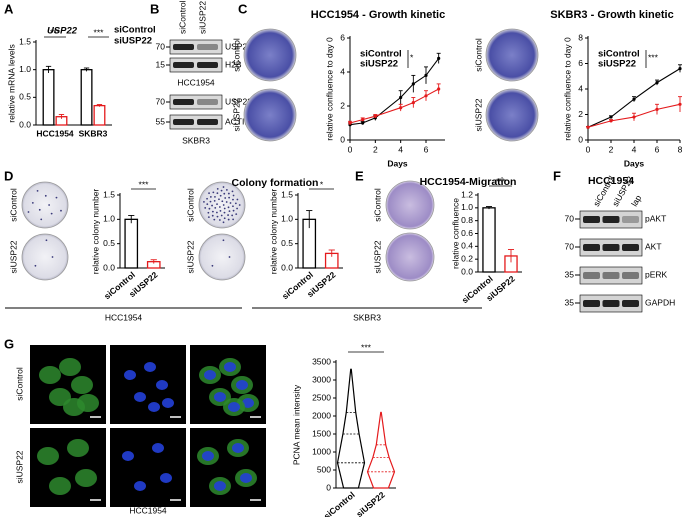 This screenshot has height=517, width=685. Describe the element at coordinates (321, 433) in the screenshot. I see `y-tick-label: 1500` at that location.